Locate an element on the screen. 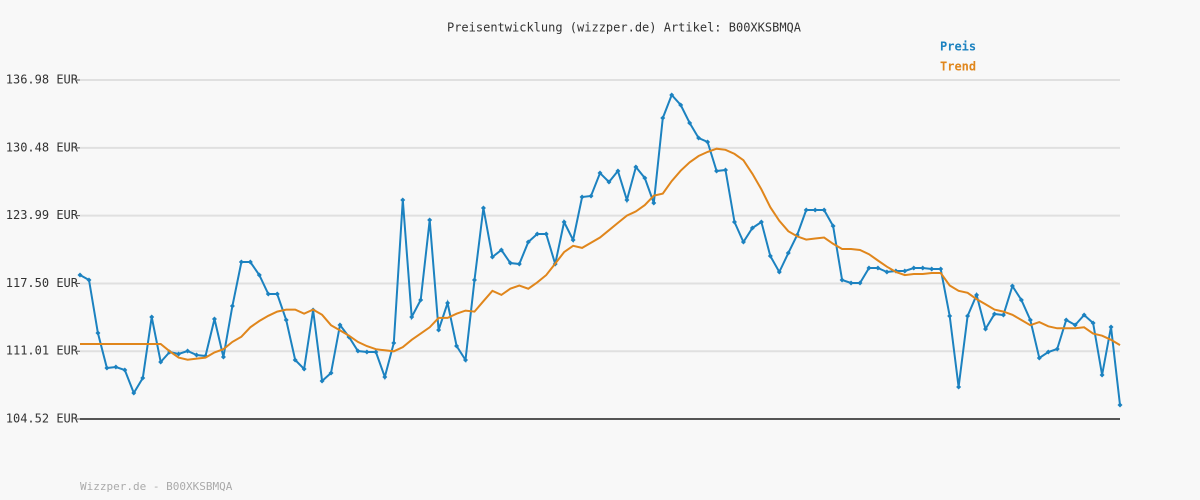 The width and height of the screenshot is (1200, 500). y-tick-label: 123.99 EUR is located at coordinates (42, 215).